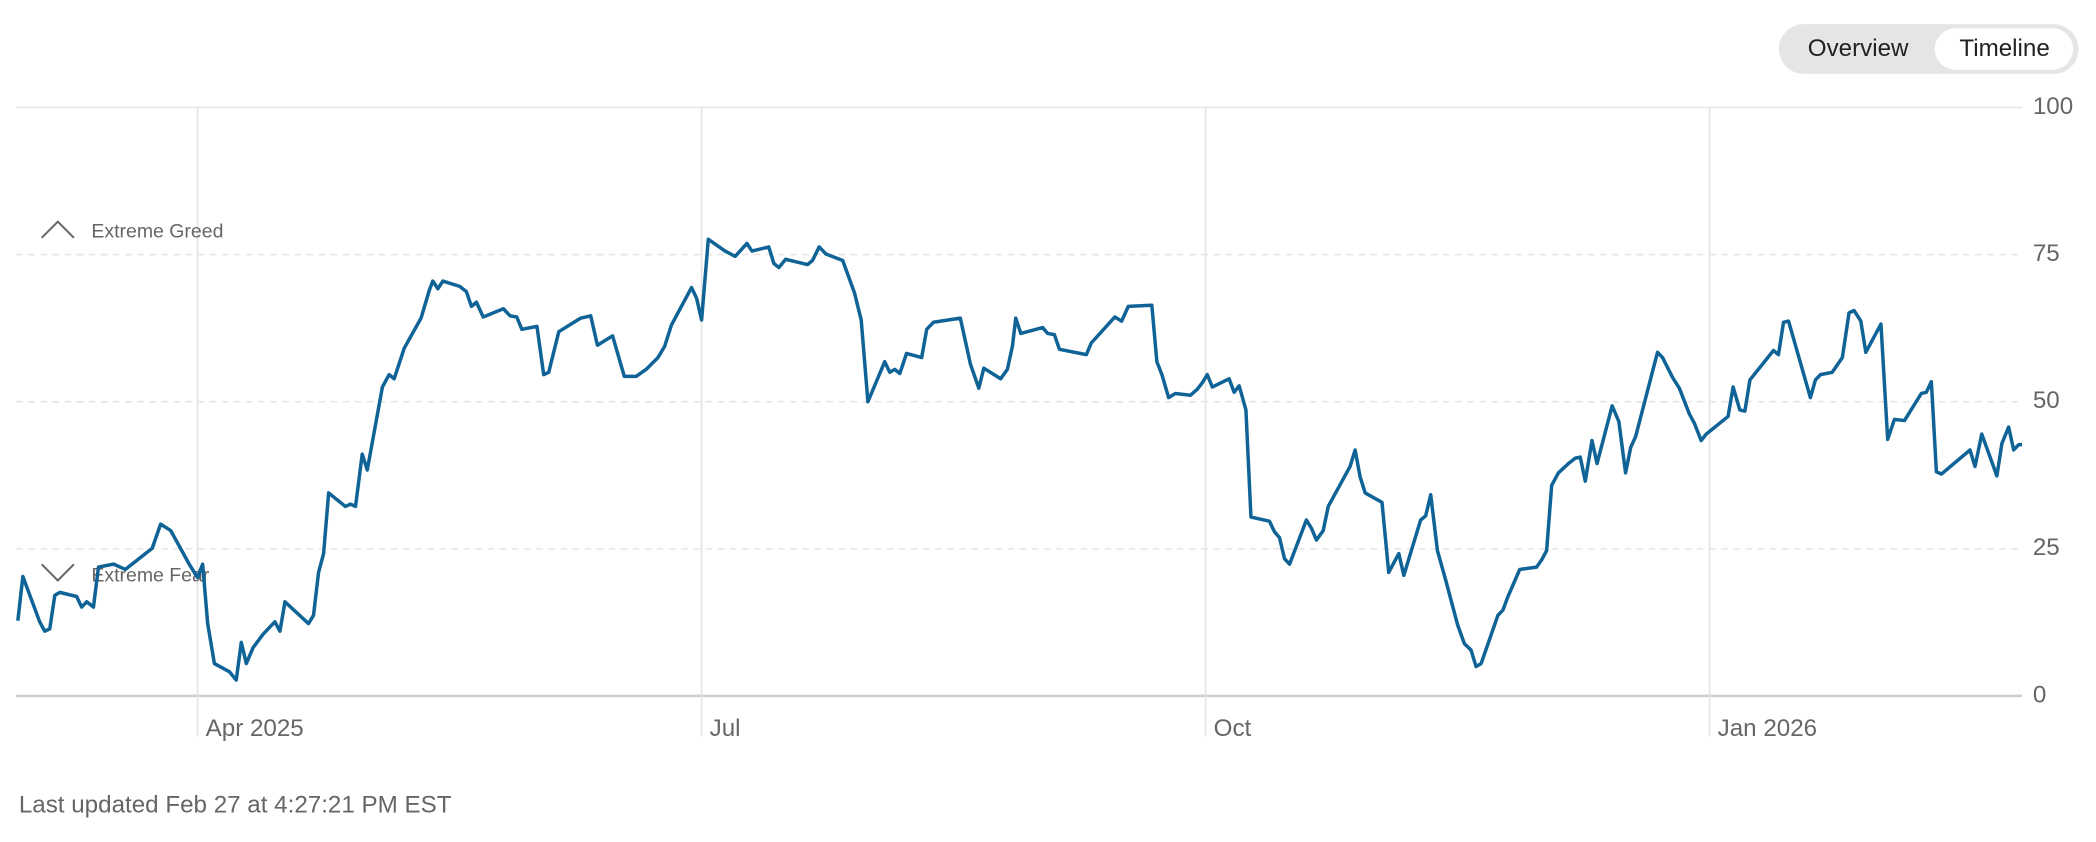  What do you see at coordinates (235, 805) in the screenshot?
I see `last-updated: Last updated Feb 27 at 4:27:21 PM EST` at bounding box center [235, 805].